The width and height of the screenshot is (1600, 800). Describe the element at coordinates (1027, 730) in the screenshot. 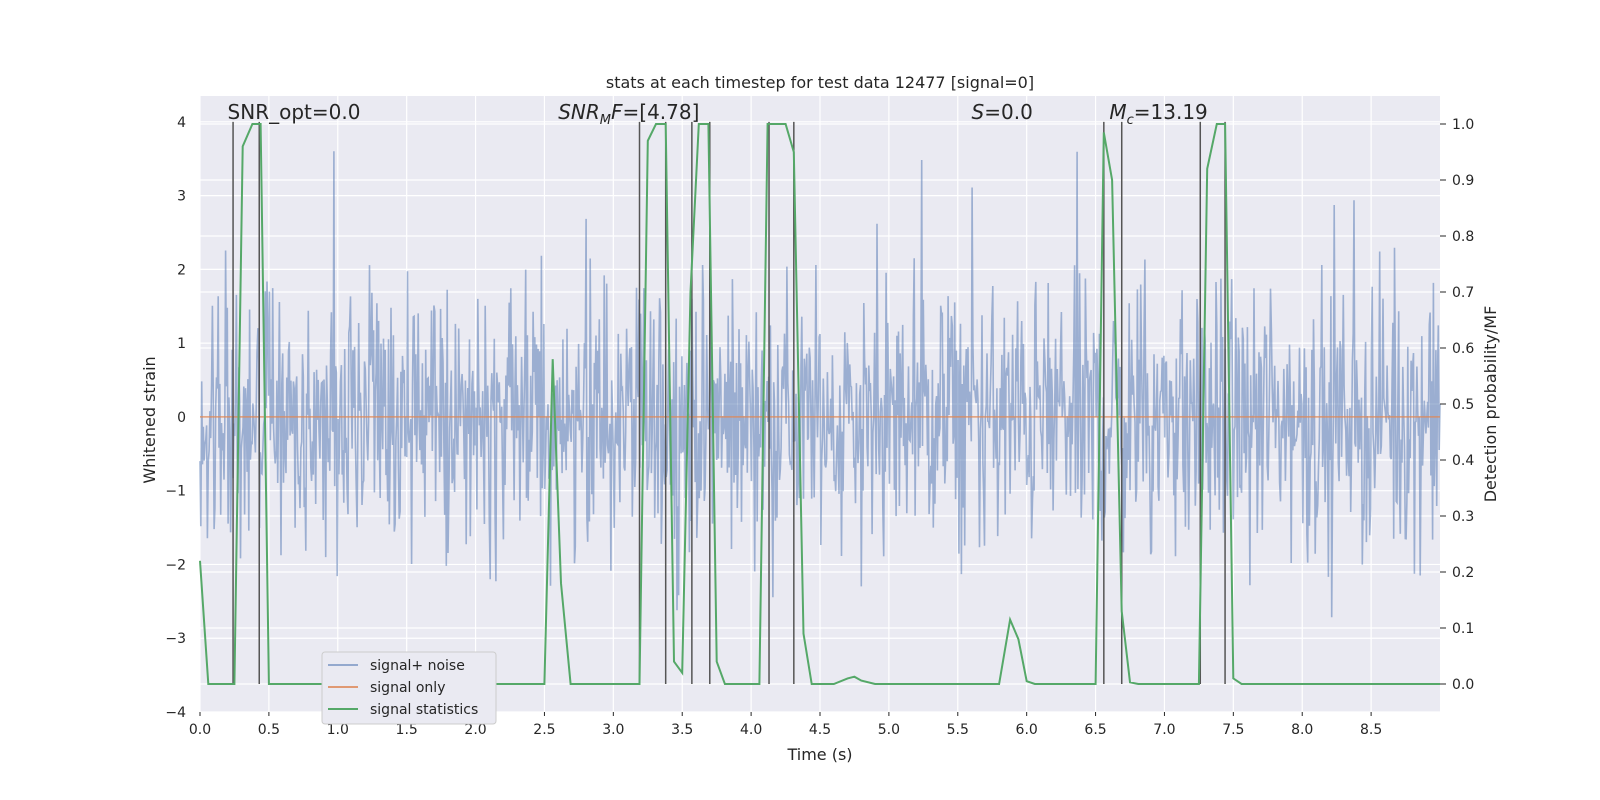

I see `x-tick-label: 6.0` at that location.